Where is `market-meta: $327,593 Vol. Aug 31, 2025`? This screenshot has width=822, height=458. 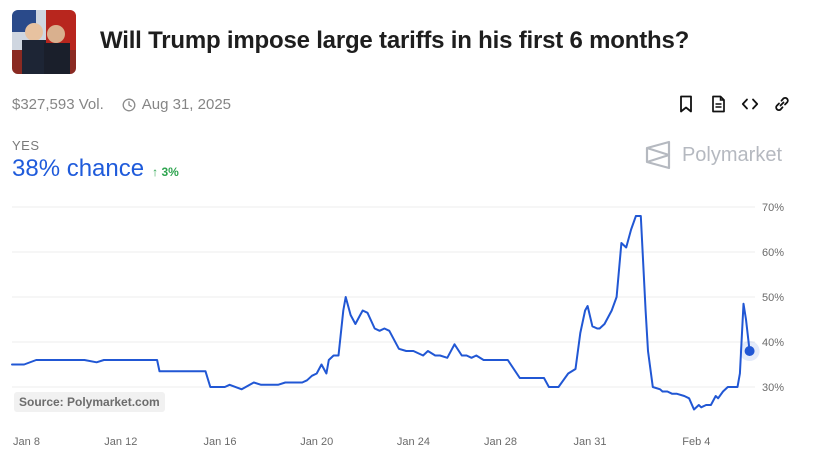
market-meta: $327,593 Vol. Aug 31, 2025 is located at coordinates (121, 104).